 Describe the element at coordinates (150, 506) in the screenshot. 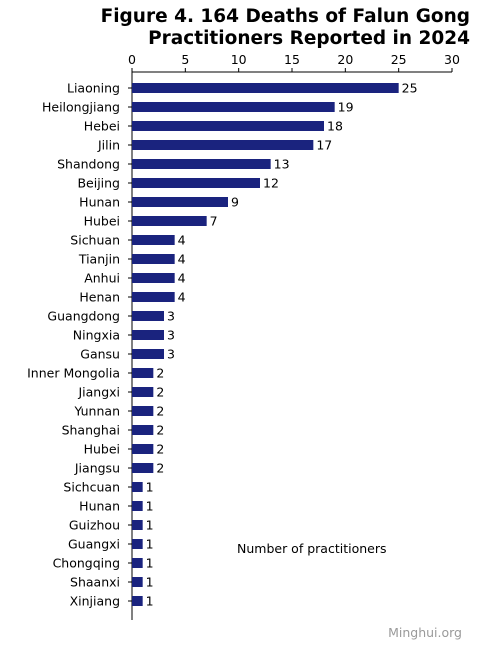

I see `value-label-22: 1` at that location.